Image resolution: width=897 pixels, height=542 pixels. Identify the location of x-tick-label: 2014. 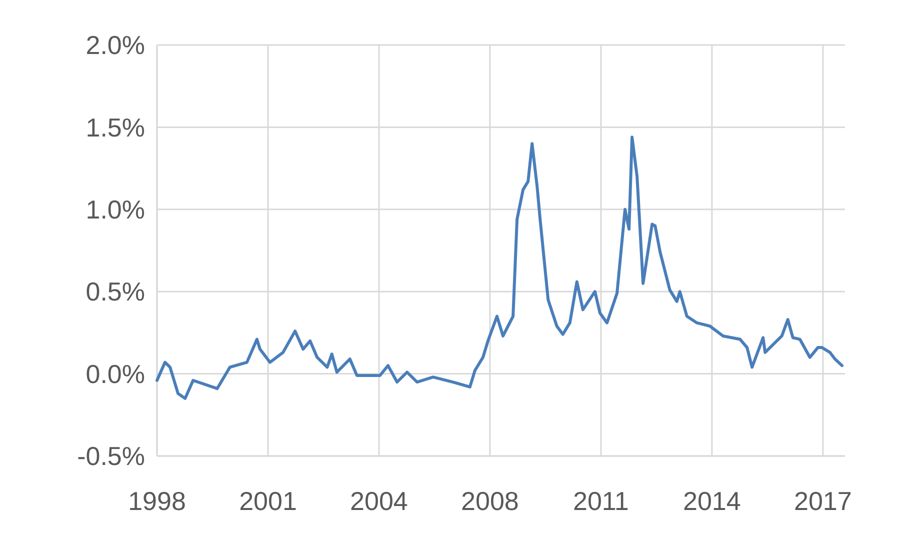
(712, 501).